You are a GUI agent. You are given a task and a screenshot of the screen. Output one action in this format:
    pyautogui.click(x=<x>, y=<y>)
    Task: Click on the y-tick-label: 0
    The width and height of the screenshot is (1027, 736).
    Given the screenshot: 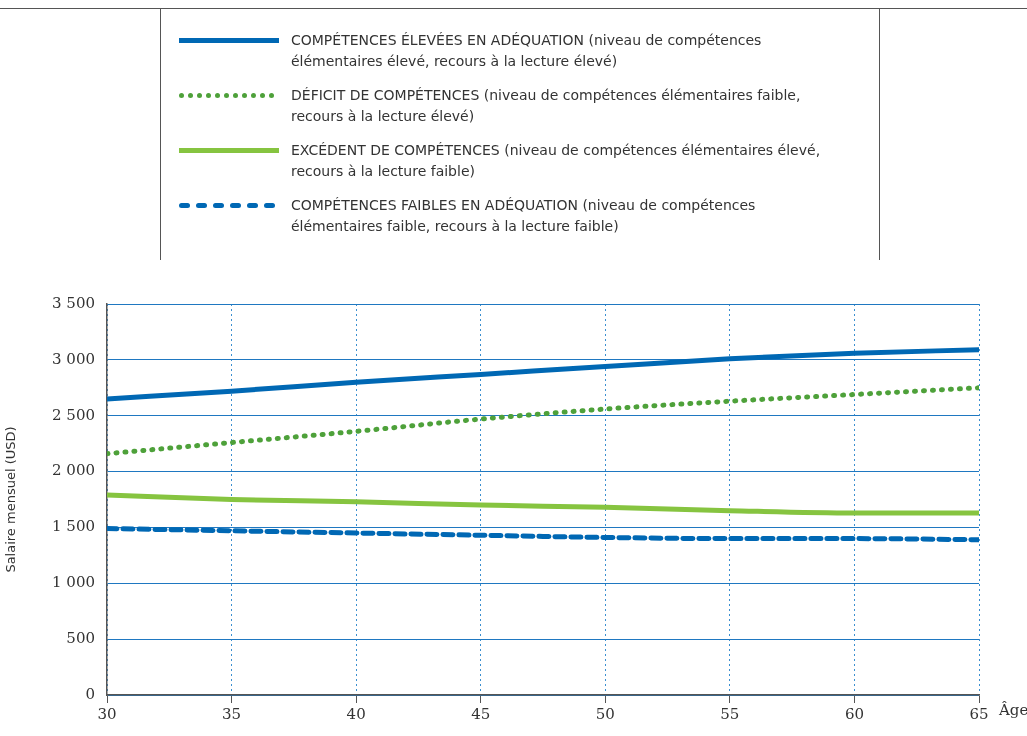 What is the action you would take?
    pyautogui.click(x=90, y=693)
    